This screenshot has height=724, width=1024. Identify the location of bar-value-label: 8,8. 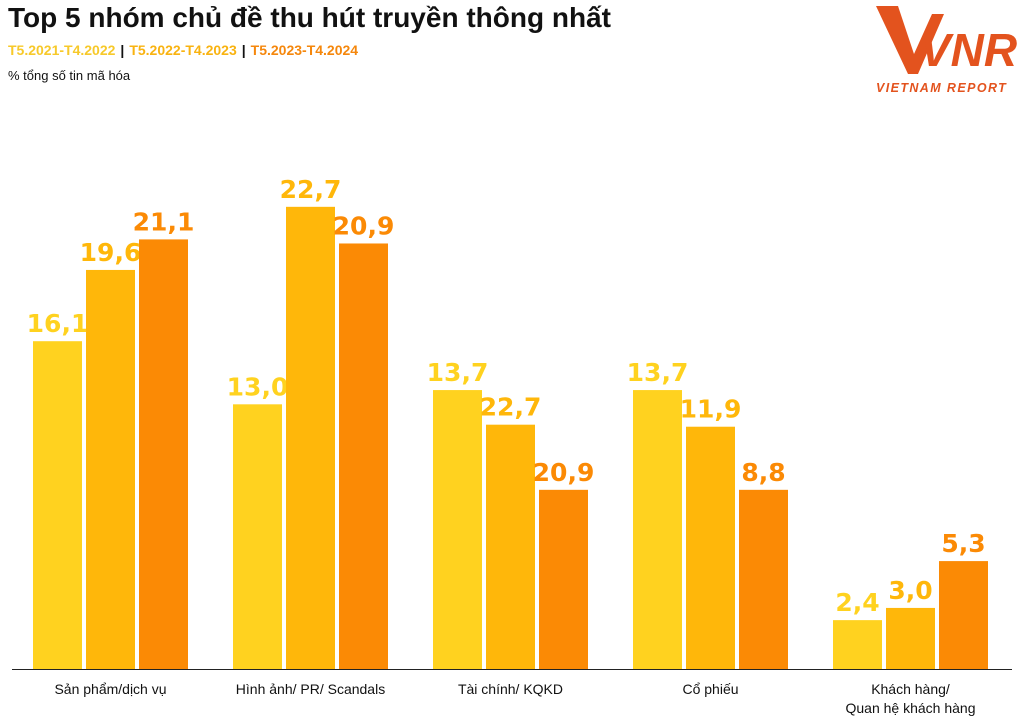
(763, 472).